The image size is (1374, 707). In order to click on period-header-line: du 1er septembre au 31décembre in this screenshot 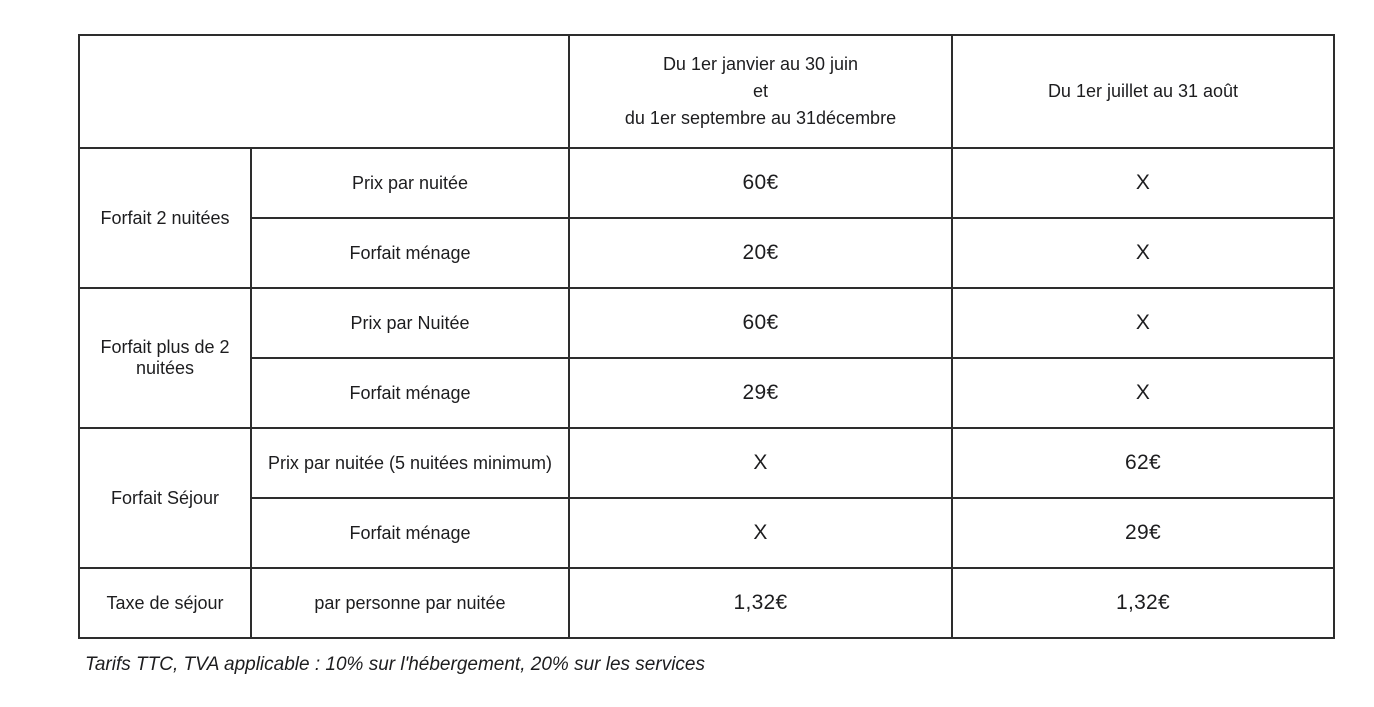, I will do `click(760, 118)`.